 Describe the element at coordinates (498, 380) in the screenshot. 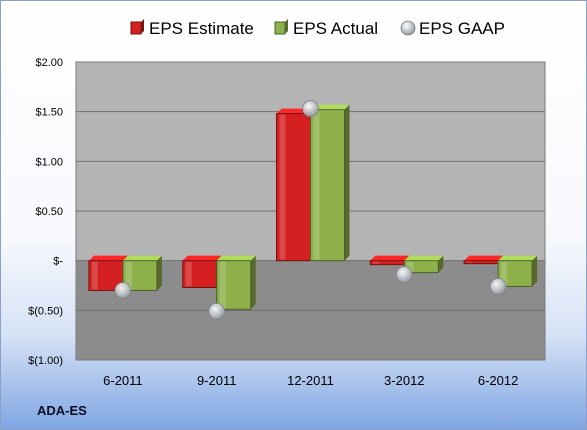

I see `x-category-label: 6-2012` at that location.